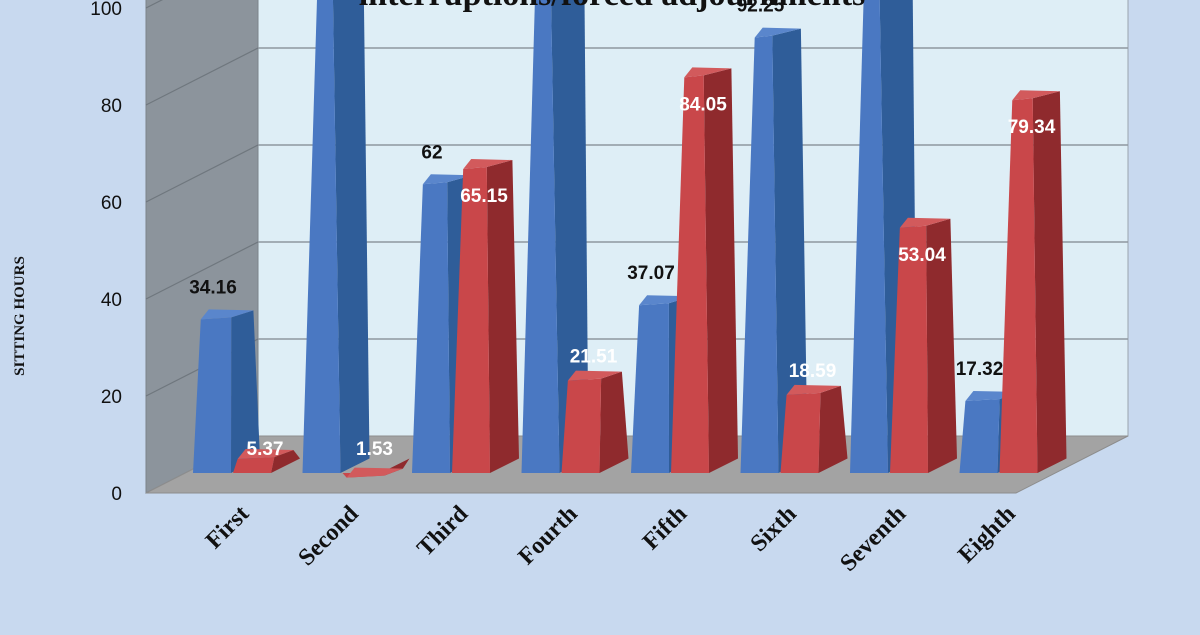  What do you see at coordinates (761, 8) in the screenshot?
I see `data-label-blue: 92.25` at bounding box center [761, 8].